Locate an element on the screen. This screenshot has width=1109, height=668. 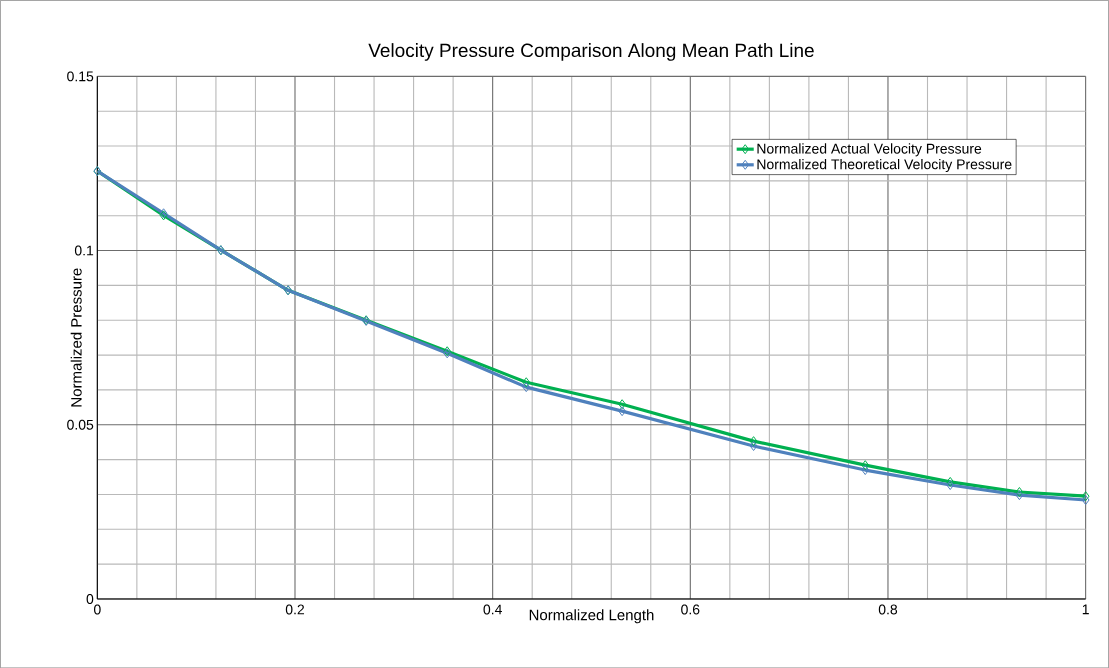
x-tick-label: 0.6 is located at coordinates (690, 609).